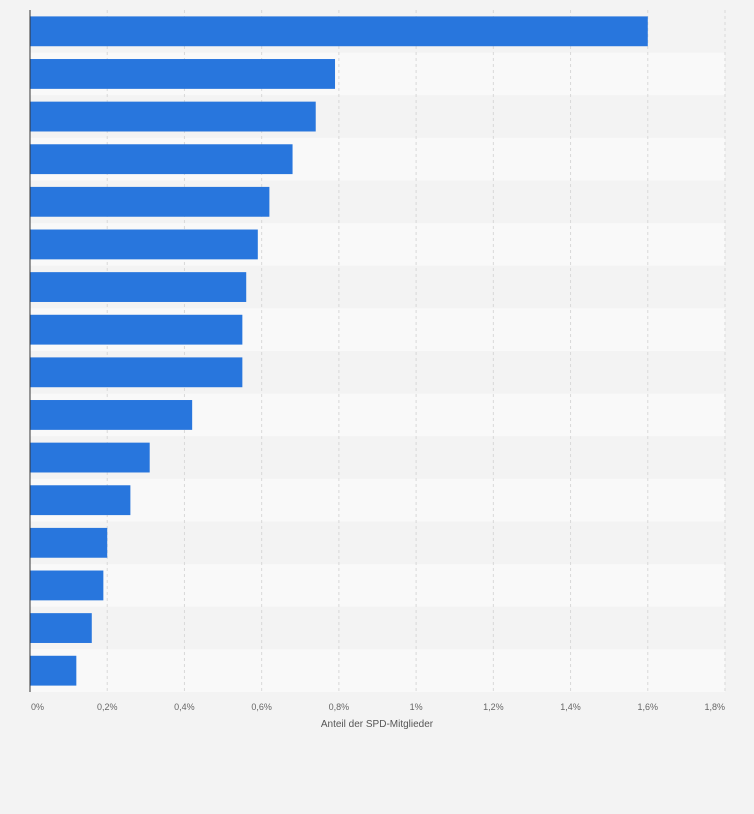  Describe the element at coordinates (714, 707) in the screenshot. I see `x-tick-label: 1,8%` at that location.